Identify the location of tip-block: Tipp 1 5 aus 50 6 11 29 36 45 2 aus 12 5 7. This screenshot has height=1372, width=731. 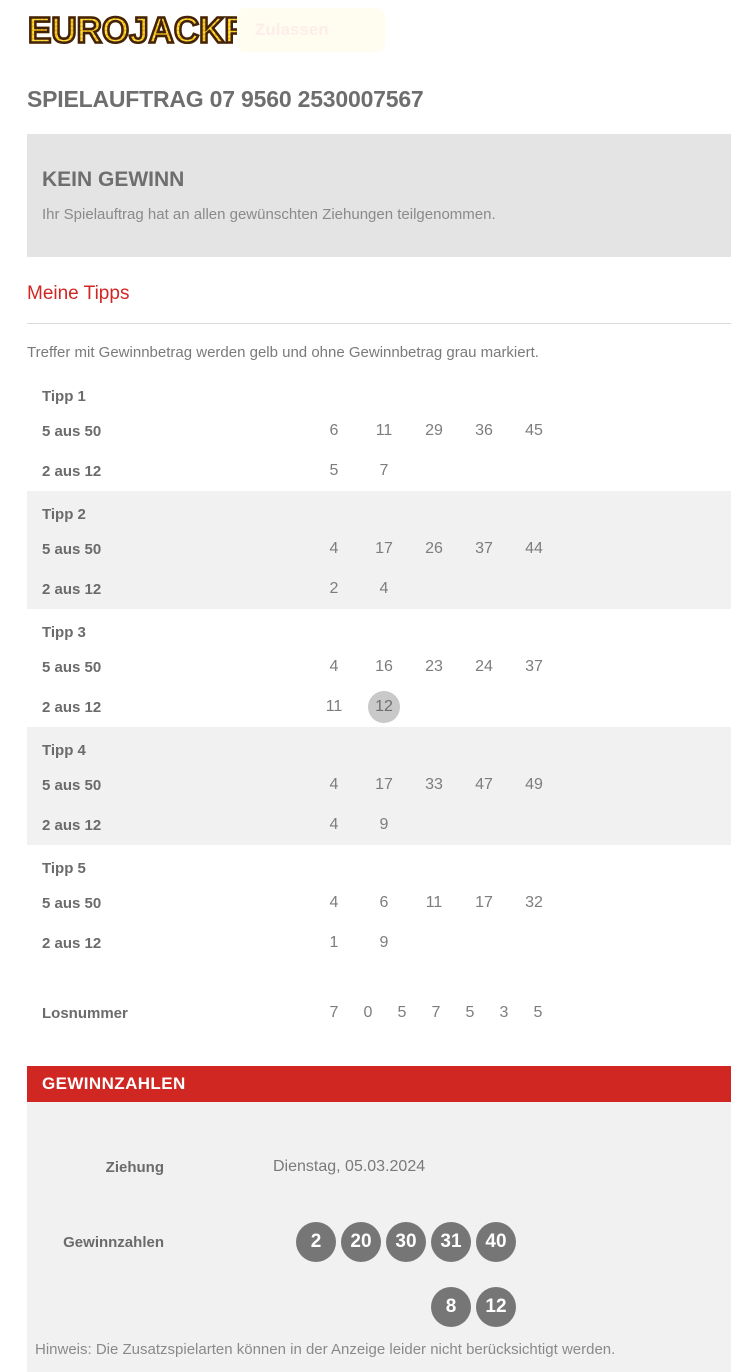
(379, 432).